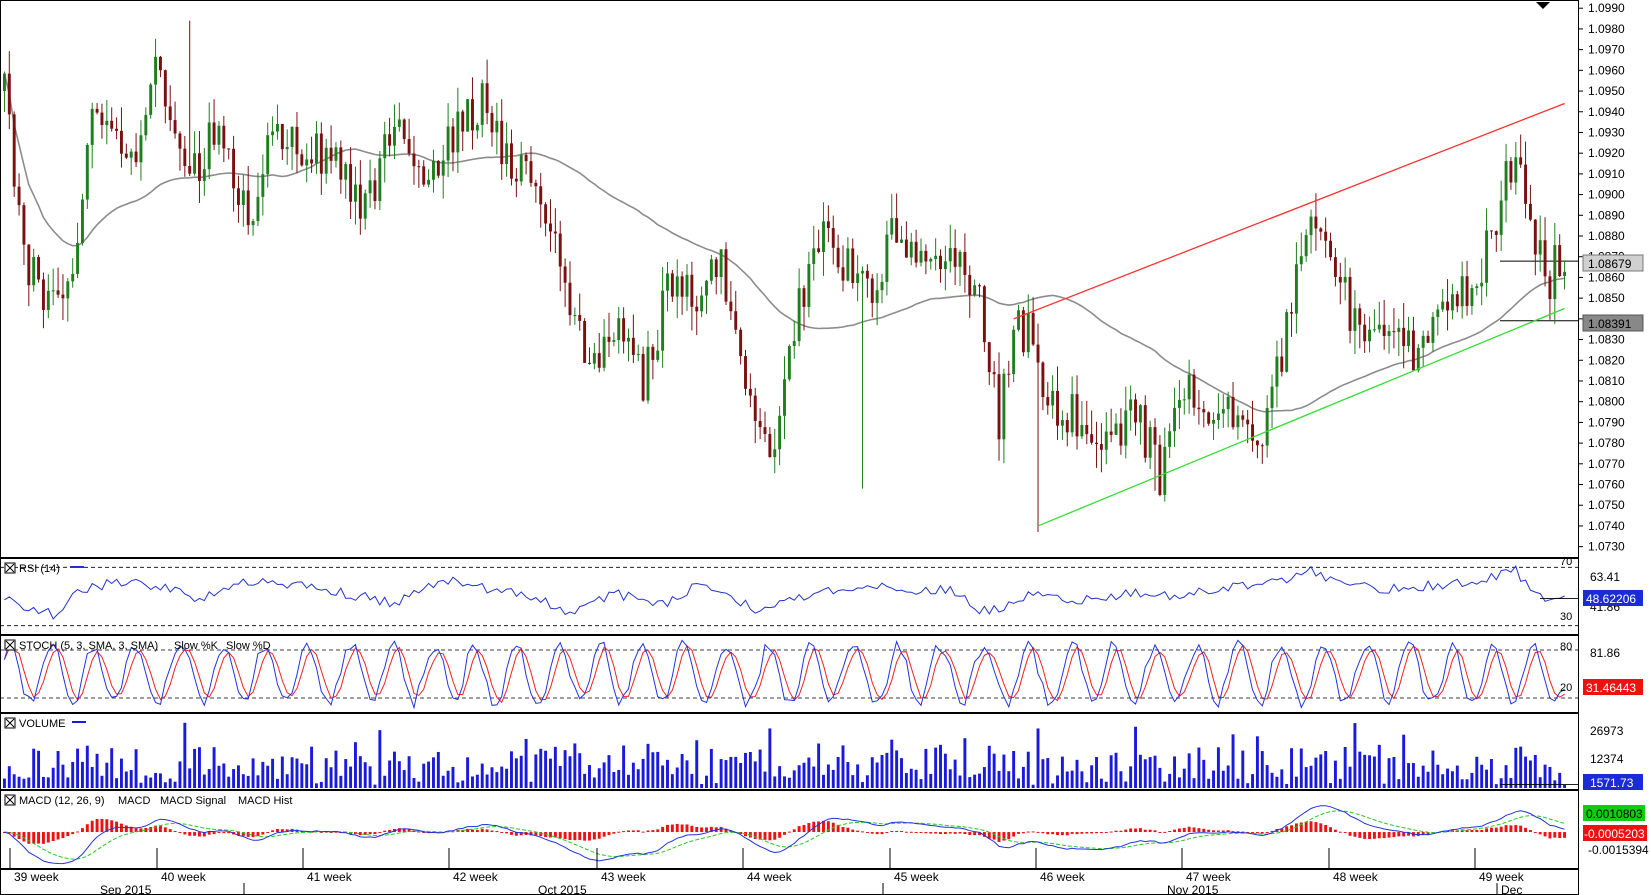 Image resolution: width=1651 pixels, height=895 pixels. What do you see at coordinates (1289, 211) in the screenshot?
I see `channel-upper-line` at bounding box center [1289, 211].